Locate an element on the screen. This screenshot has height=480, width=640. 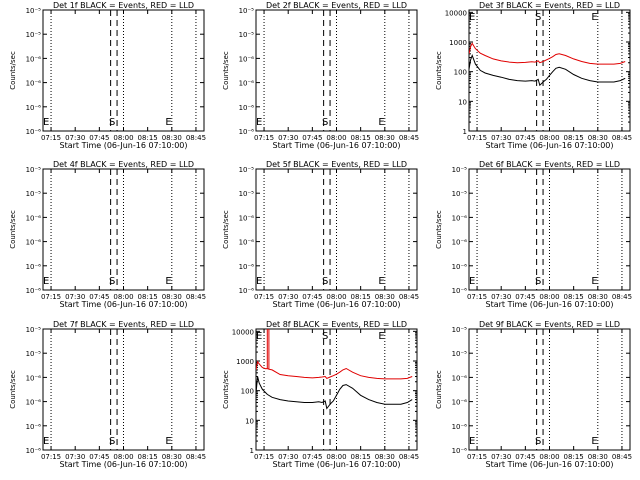
chart-title: Det 9f BLACK = Events, RED = LLD is located at coordinates (549, 324).